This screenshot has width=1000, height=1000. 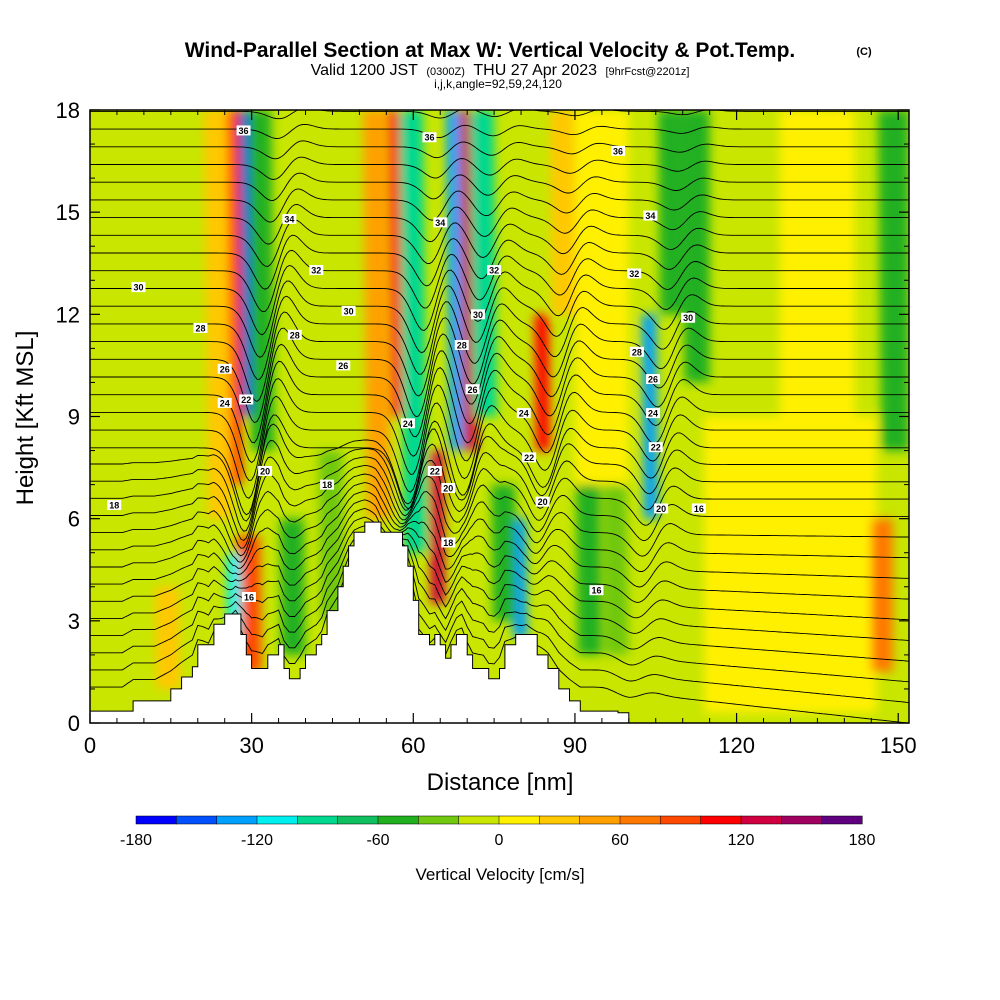 I want to click on isentrope-label: 24, so click(x=407, y=423).